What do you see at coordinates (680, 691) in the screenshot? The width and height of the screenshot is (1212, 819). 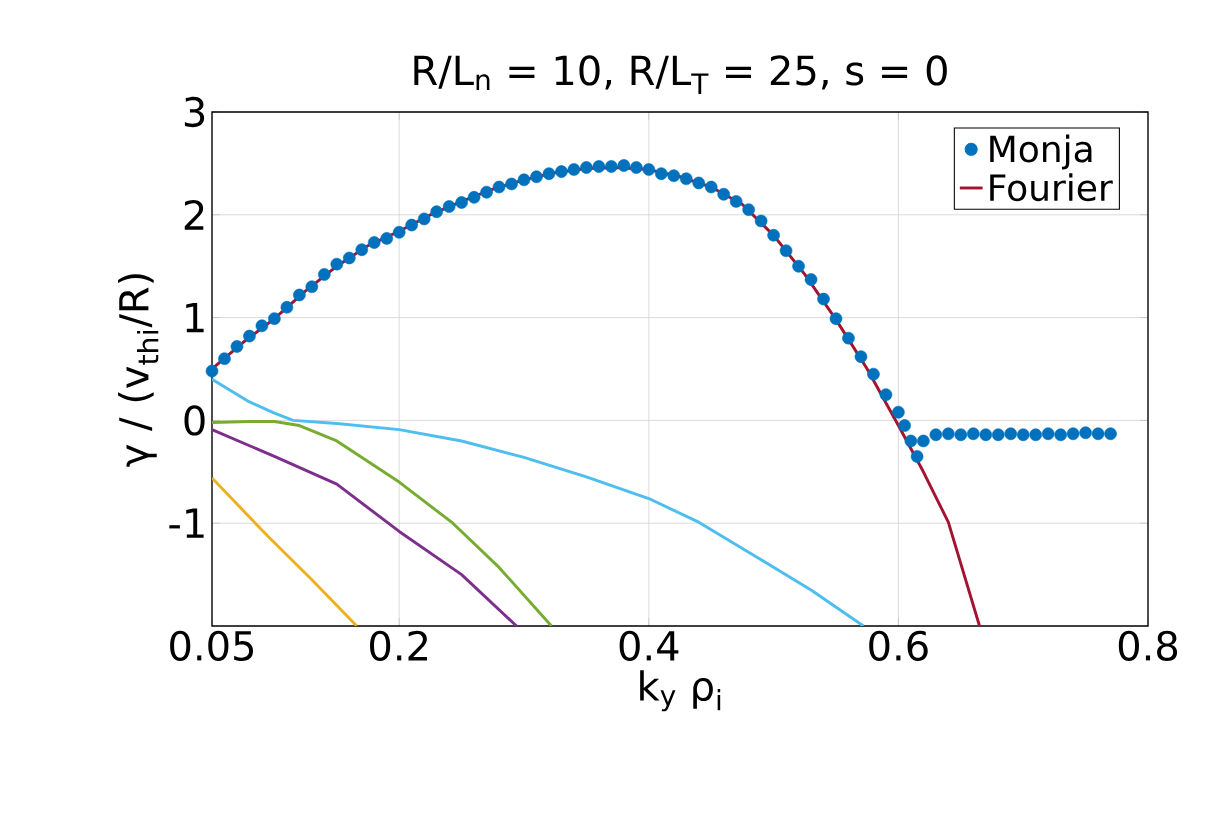 I see `x-axis-title: k$_{y}$ ρ$_{i}$` at bounding box center [680, 691].